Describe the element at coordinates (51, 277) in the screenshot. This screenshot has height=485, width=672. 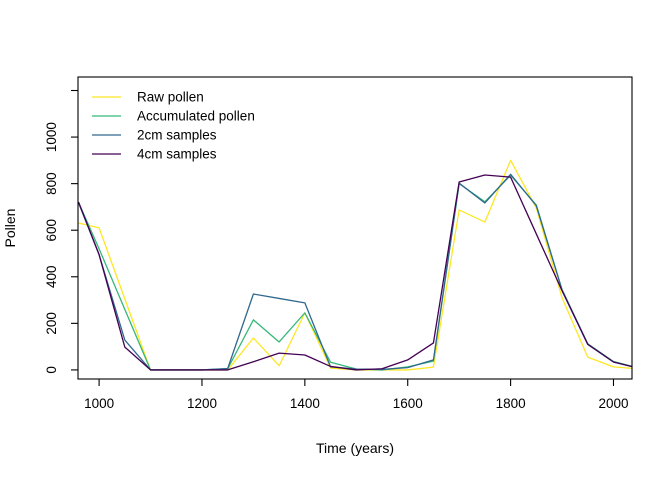
I see `y-tick-label: 400` at that location.